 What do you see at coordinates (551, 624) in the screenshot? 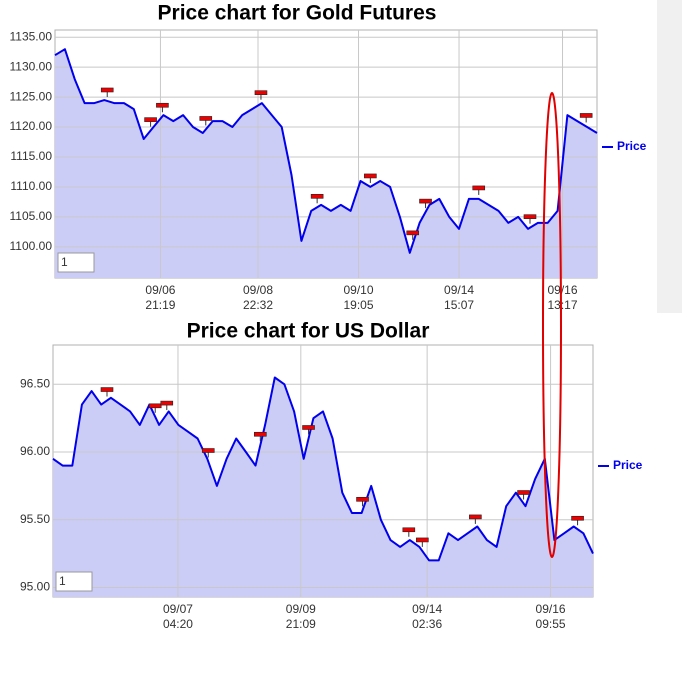
I see `x-tick-label: 09:55` at bounding box center [551, 624].